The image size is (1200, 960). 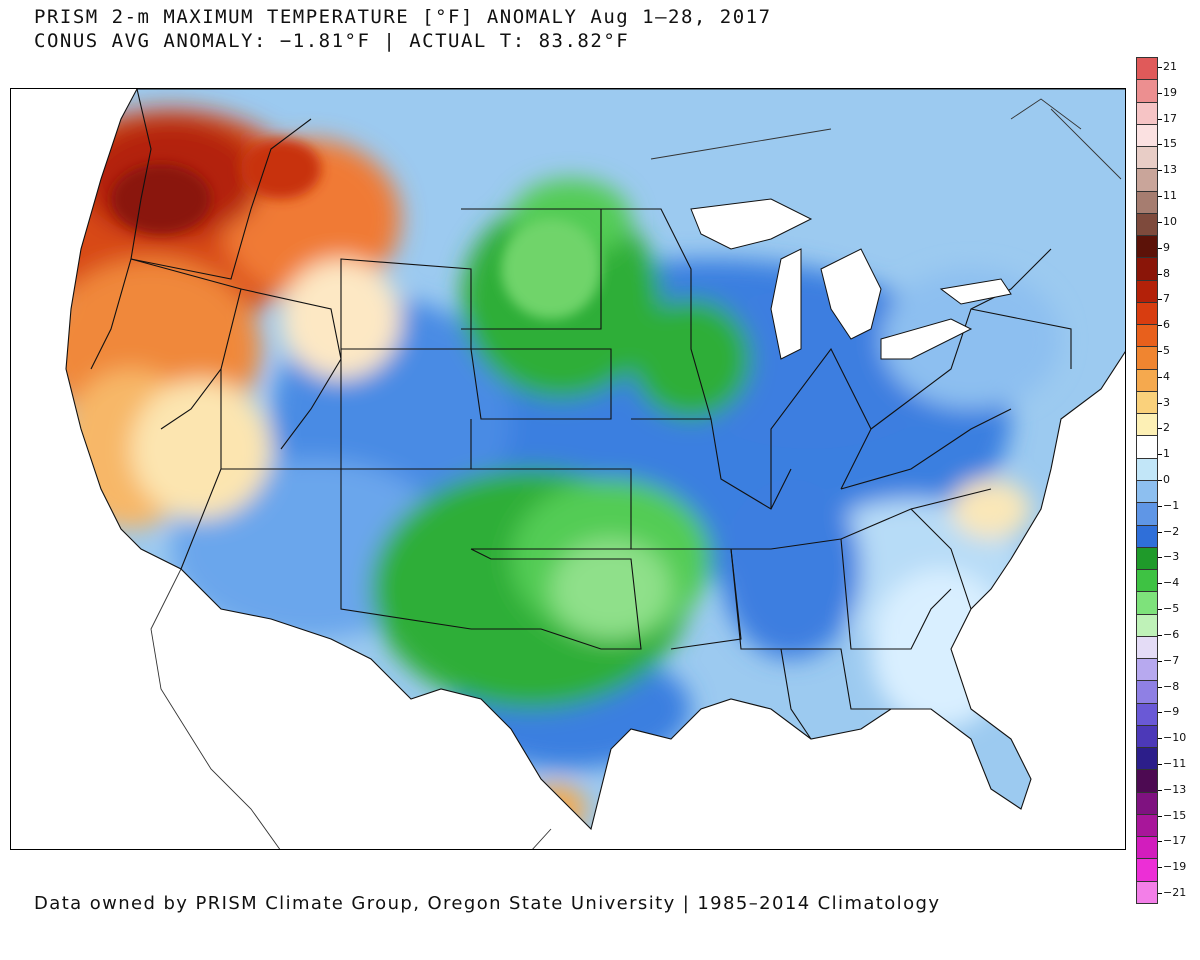 What do you see at coordinates (851, 279) in the screenshot?
I see `great-lakes` at bounding box center [851, 279].